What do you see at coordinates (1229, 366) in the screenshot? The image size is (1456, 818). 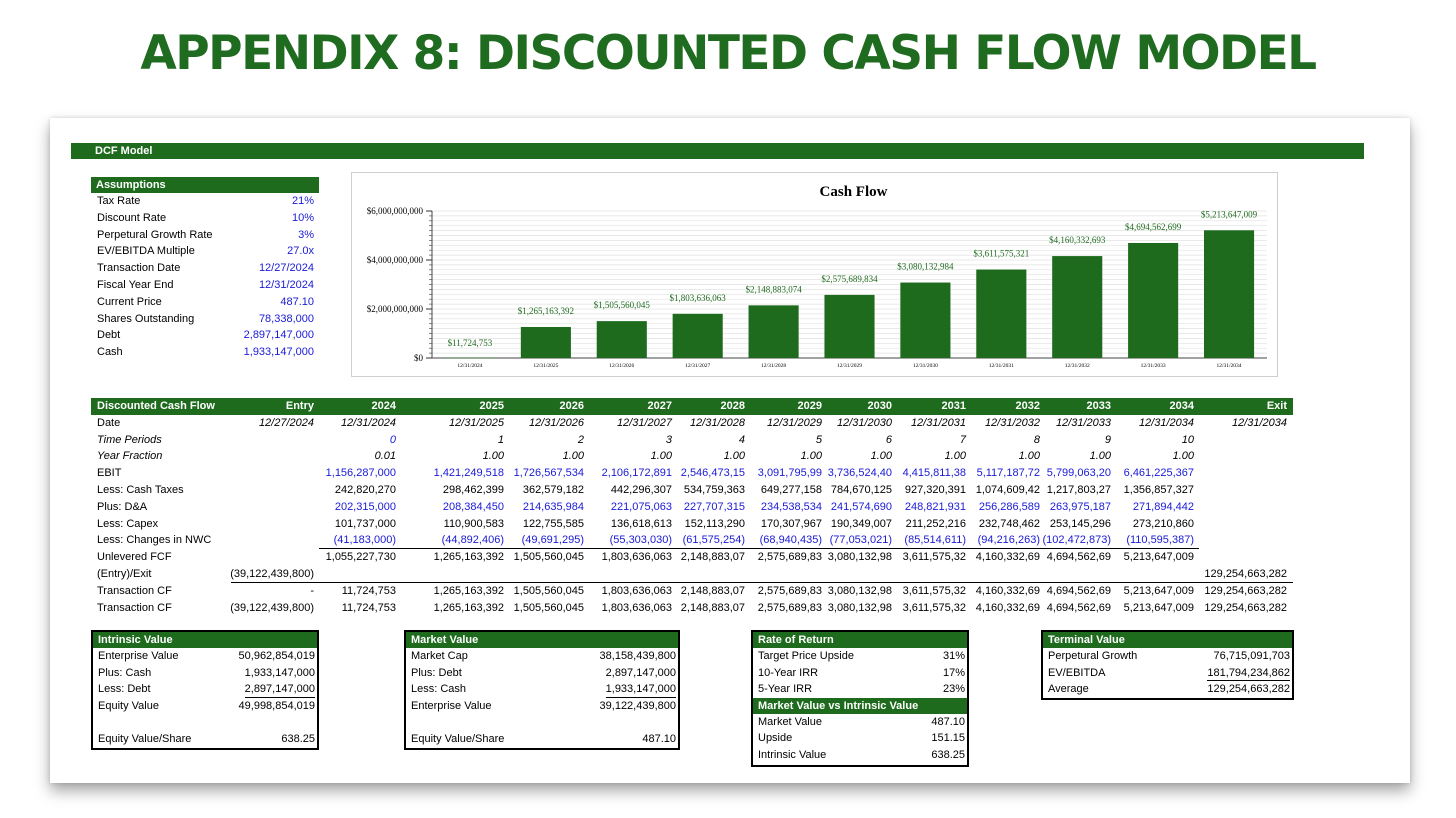 I see `chart-x-tick-label: 12/31/2034` at bounding box center [1229, 366].